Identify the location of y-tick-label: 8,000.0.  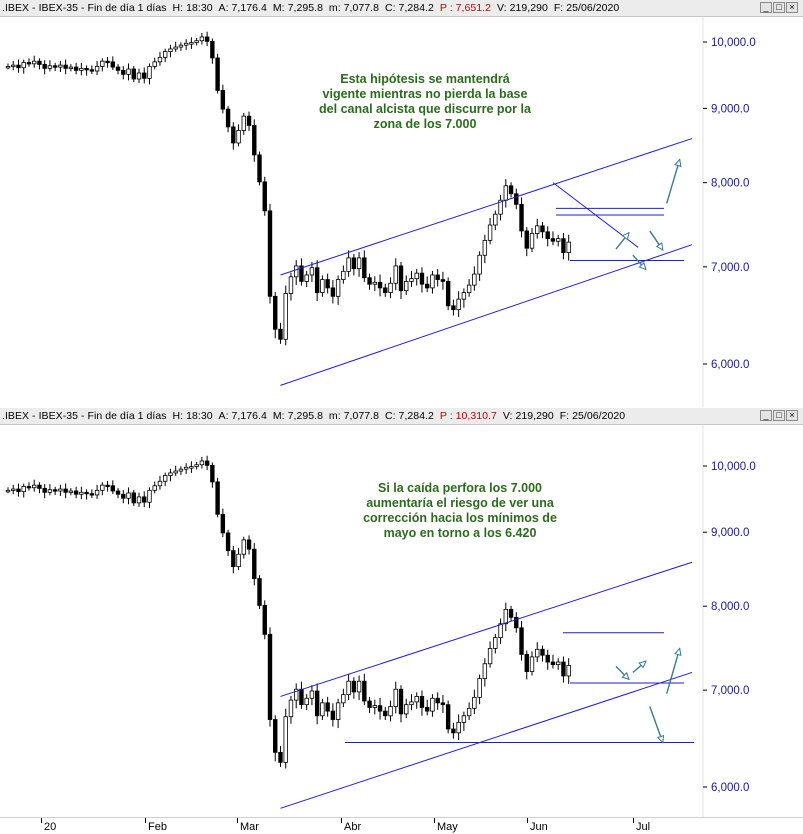
(730, 184).